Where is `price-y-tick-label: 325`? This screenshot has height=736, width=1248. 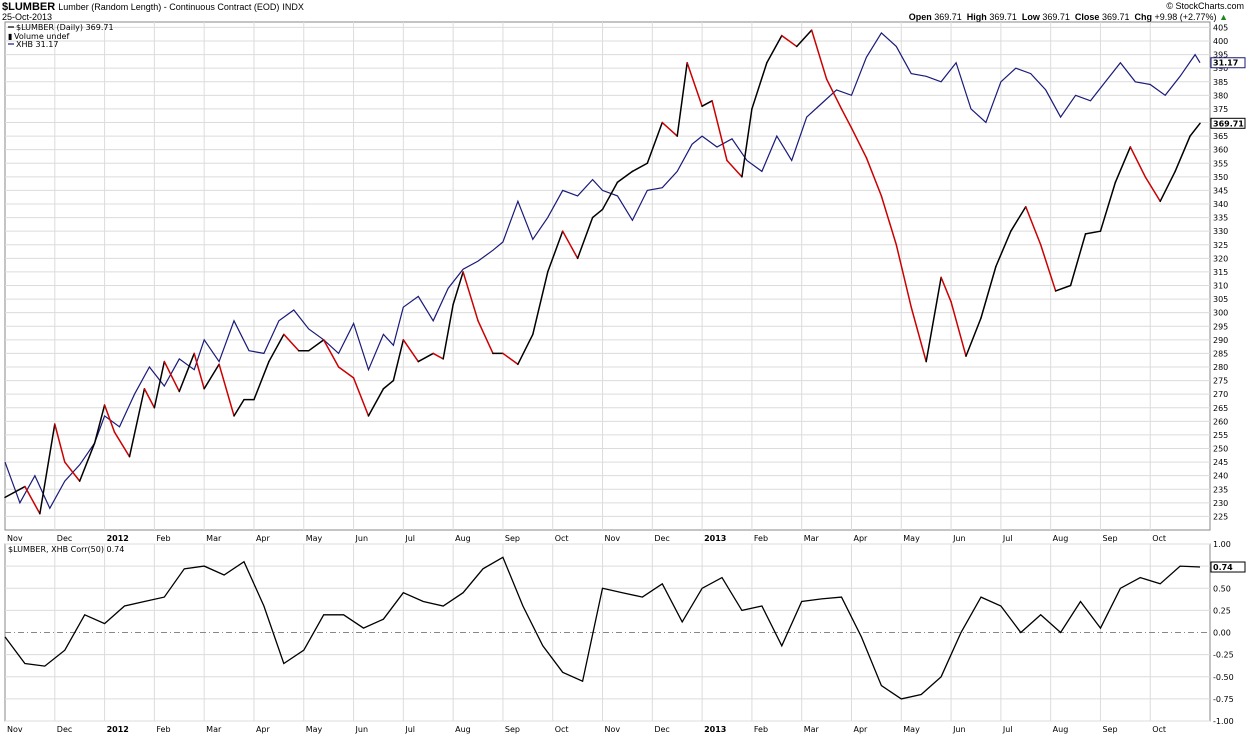 price-y-tick-label: 325 is located at coordinates (1220, 245).